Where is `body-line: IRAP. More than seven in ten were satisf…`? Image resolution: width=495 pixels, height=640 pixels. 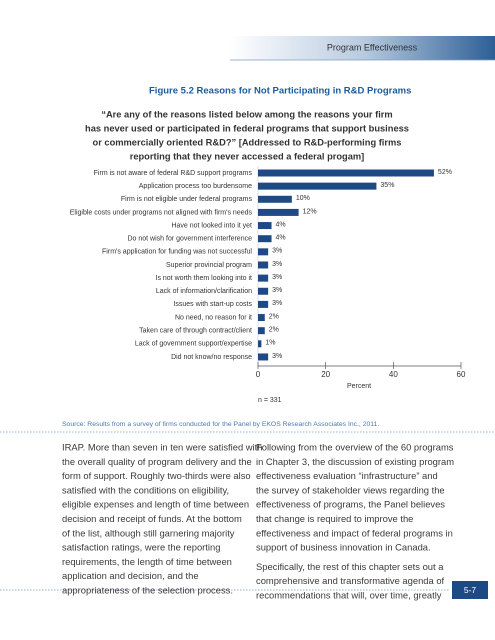 body-line: IRAP. More than seven in ten were satisf… is located at coordinates (162, 446).